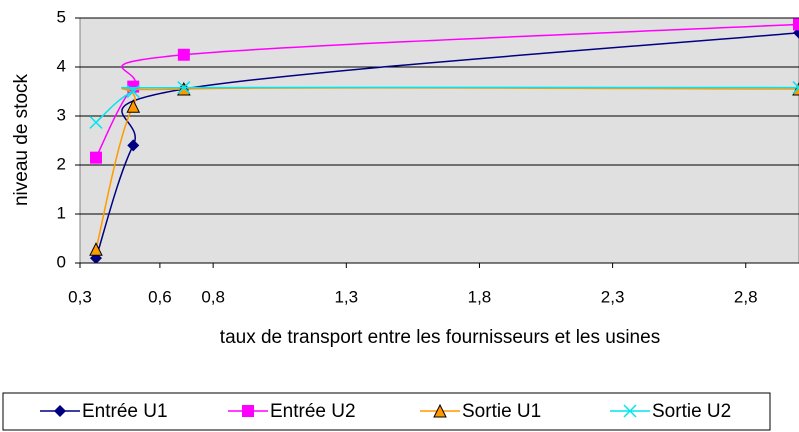 This screenshot has width=799, height=432. Describe the element at coordinates (61, 261) in the screenshot. I see `y-tick-label: 0` at that location.